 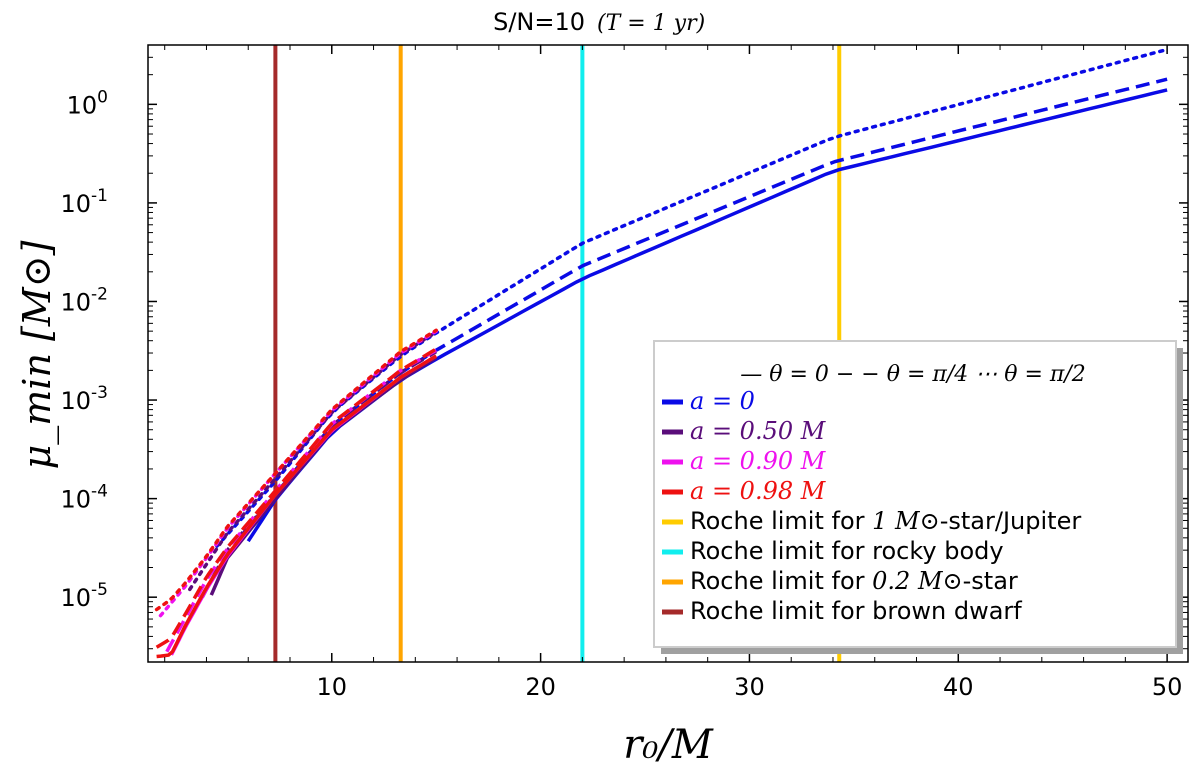 What do you see at coordinates (749, 687) in the screenshot?
I see `x-tick-label: 30` at bounding box center [749, 687].